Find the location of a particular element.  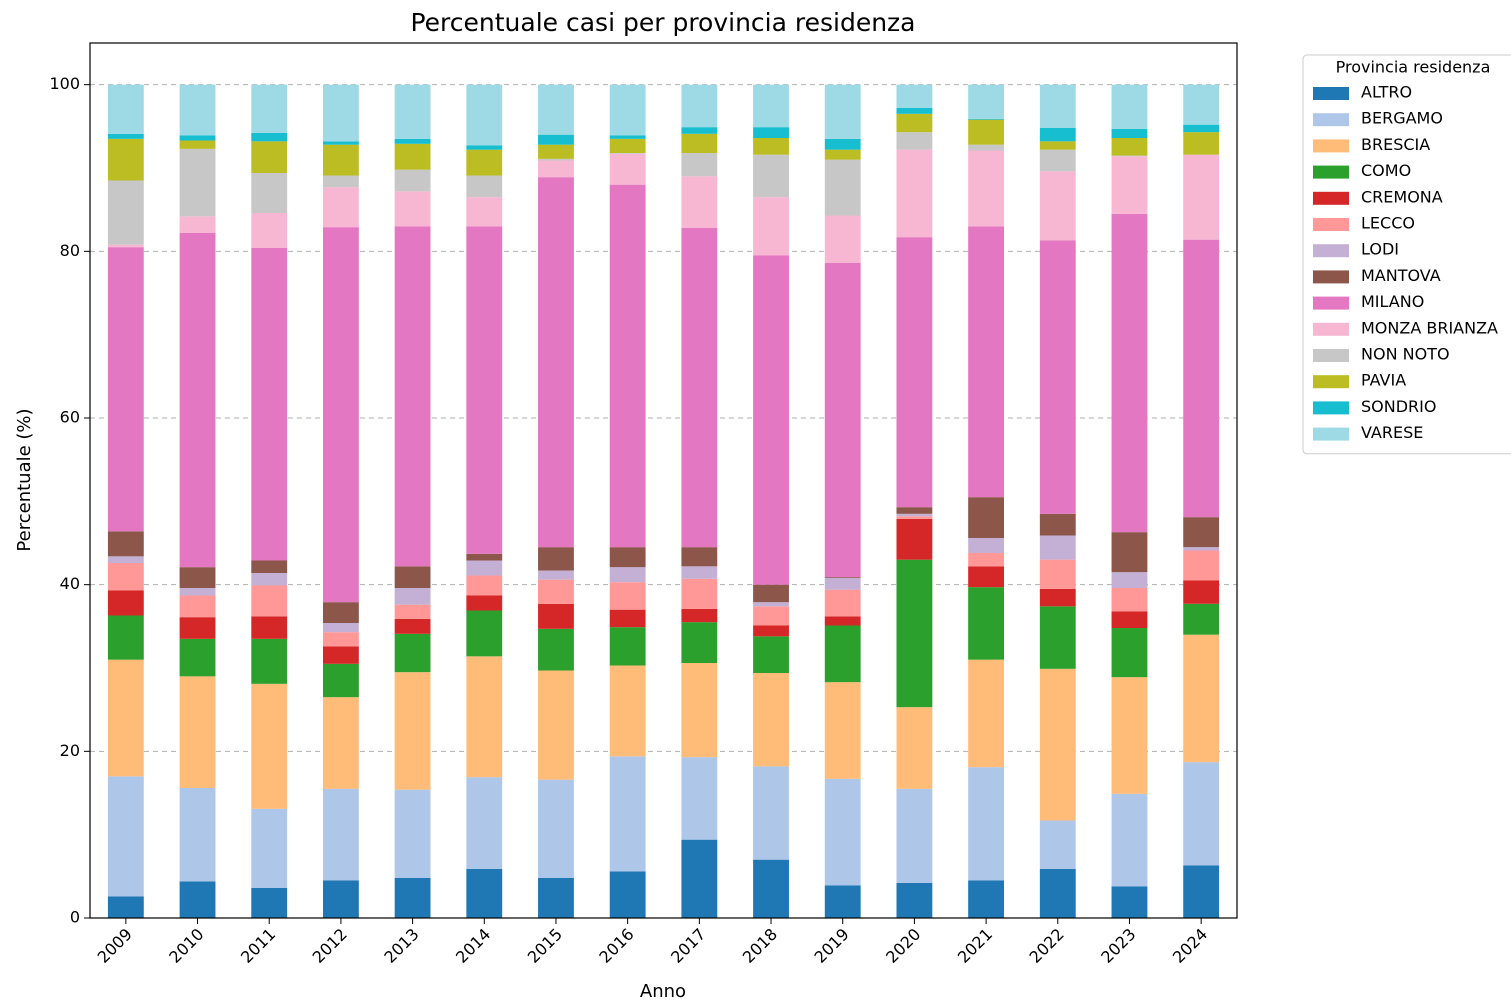

x-tick-label: 2021 is located at coordinates (975, 946).